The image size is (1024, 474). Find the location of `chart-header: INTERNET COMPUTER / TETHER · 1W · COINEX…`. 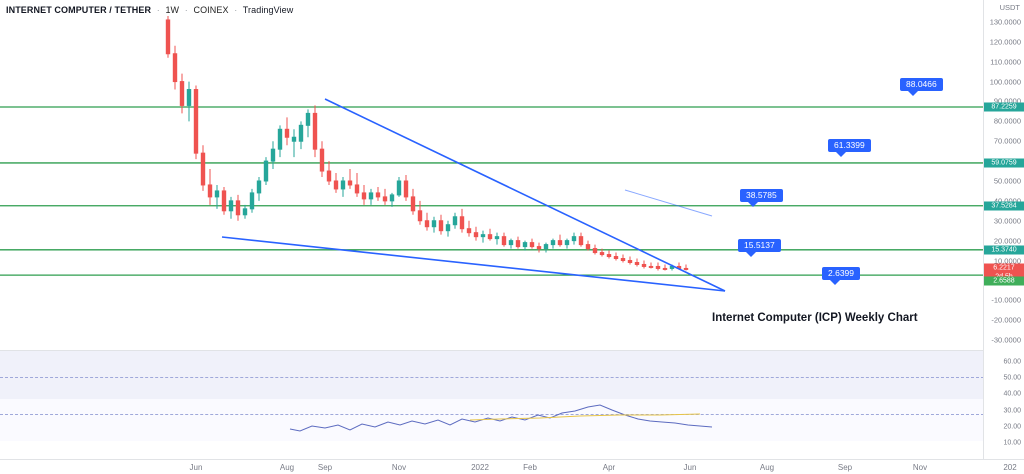

chart-header: INTERNET COMPUTER / TETHER · 1W · COINEX… is located at coordinates (149, 10).